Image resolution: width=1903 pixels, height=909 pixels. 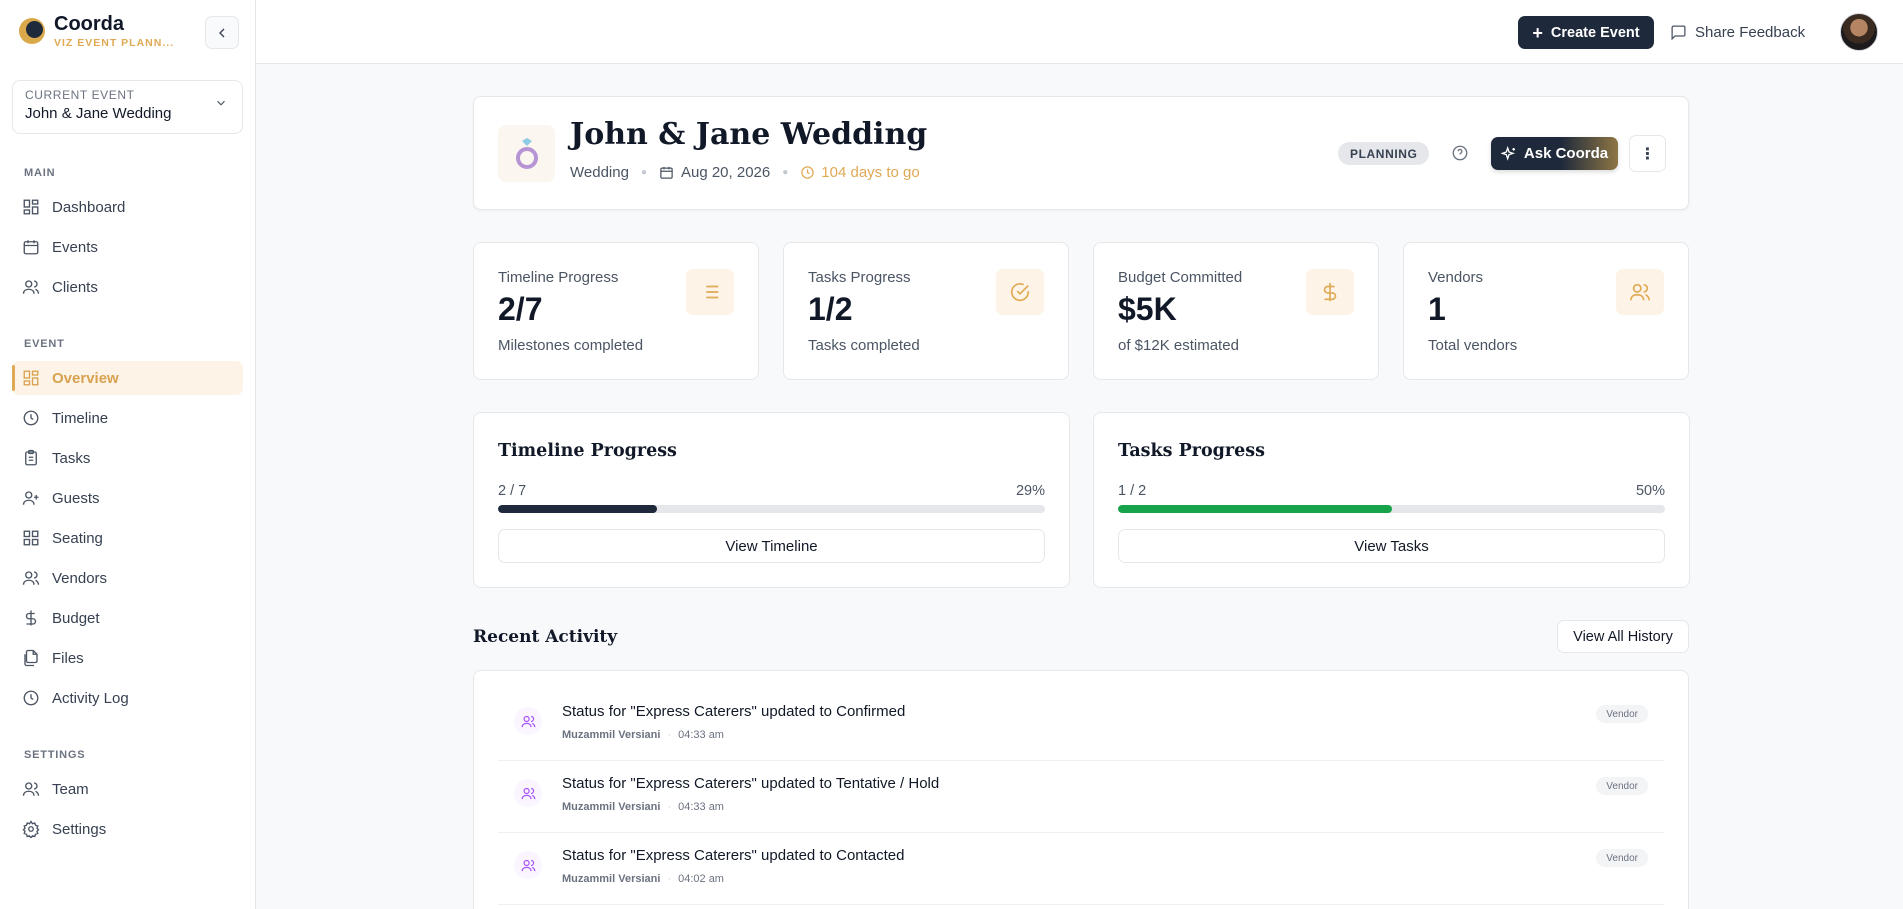 What do you see at coordinates (98, 113) in the screenshot?
I see `current-event-value: John & Jane Wedding` at bounding box center [98, 113].